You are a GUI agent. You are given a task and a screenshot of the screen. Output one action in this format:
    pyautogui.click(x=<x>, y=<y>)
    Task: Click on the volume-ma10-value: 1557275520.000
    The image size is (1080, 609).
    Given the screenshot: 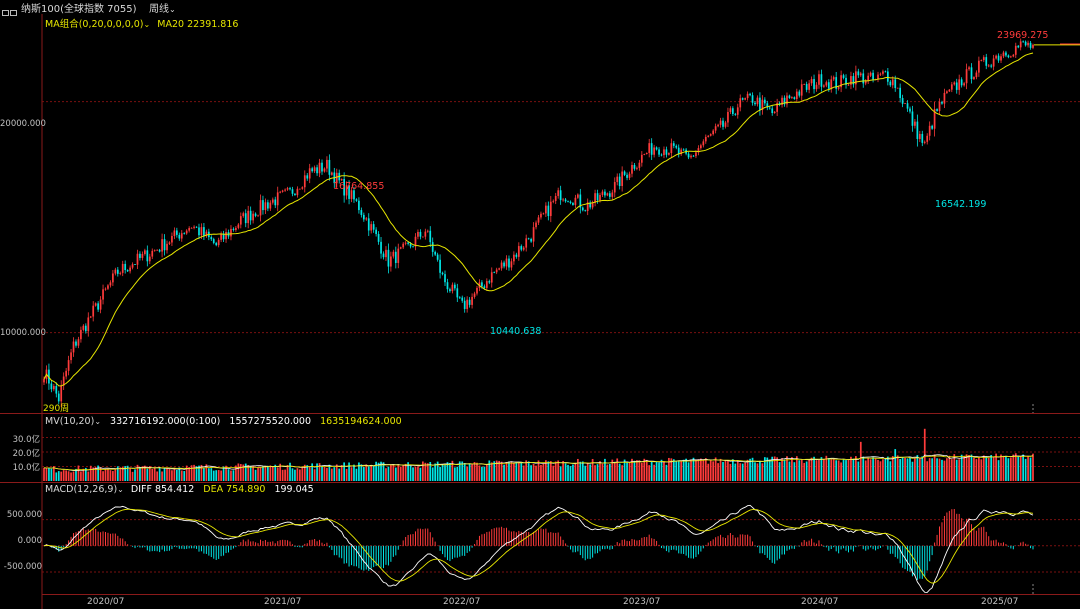 What is the action you would take?
    pyautogui.click(x=270, y=421)
    